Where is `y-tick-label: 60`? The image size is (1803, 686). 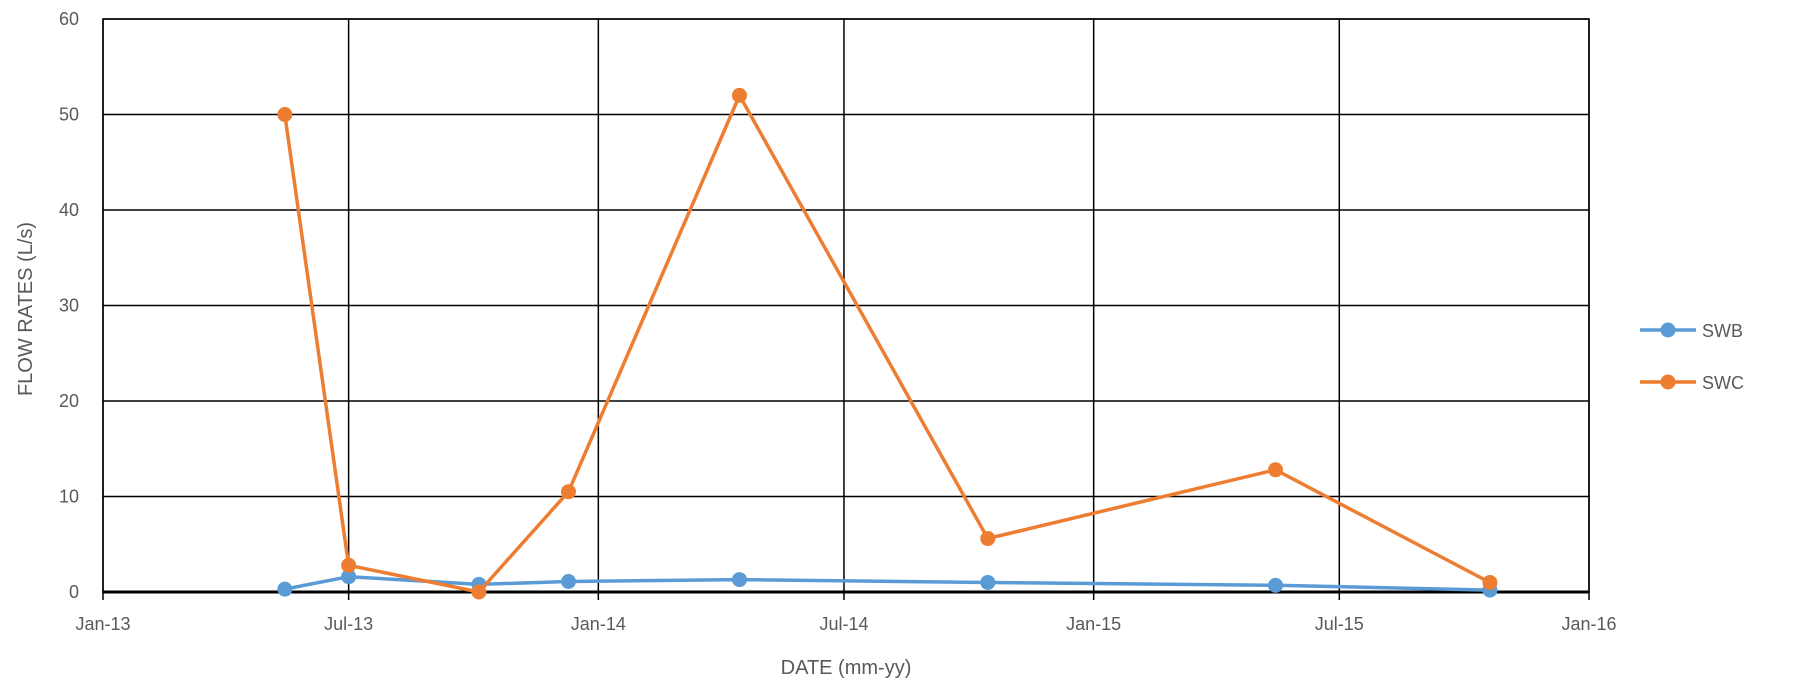
y-tick-label: 60 is located at coordinates (69, 19).